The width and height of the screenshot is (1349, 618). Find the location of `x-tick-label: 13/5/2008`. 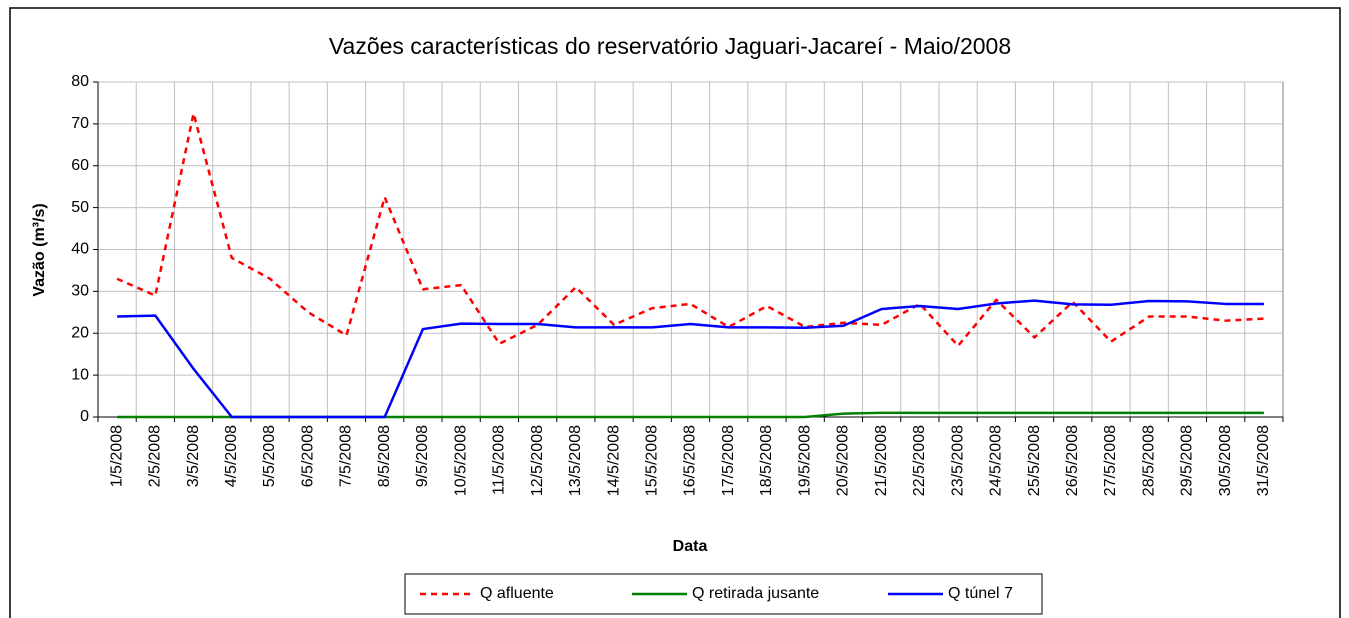

x-tick-label: 13/5/2008 is located at coordinates (575, 460).